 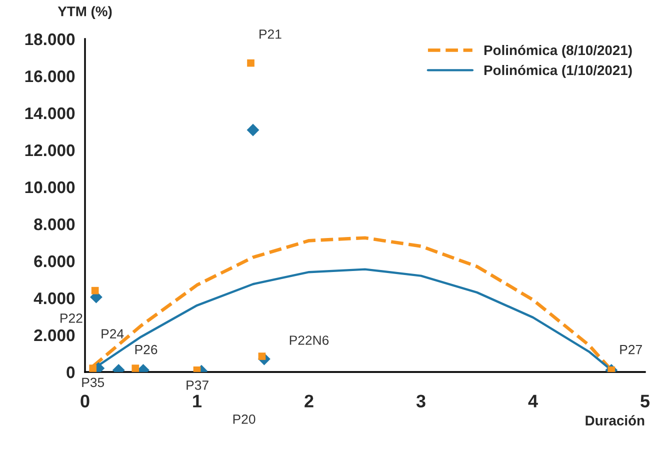 What do you see at coordinates (54, 335) in the screenshot?
I see `y-tick-label: 2.000` at bounding box center [54, 335].